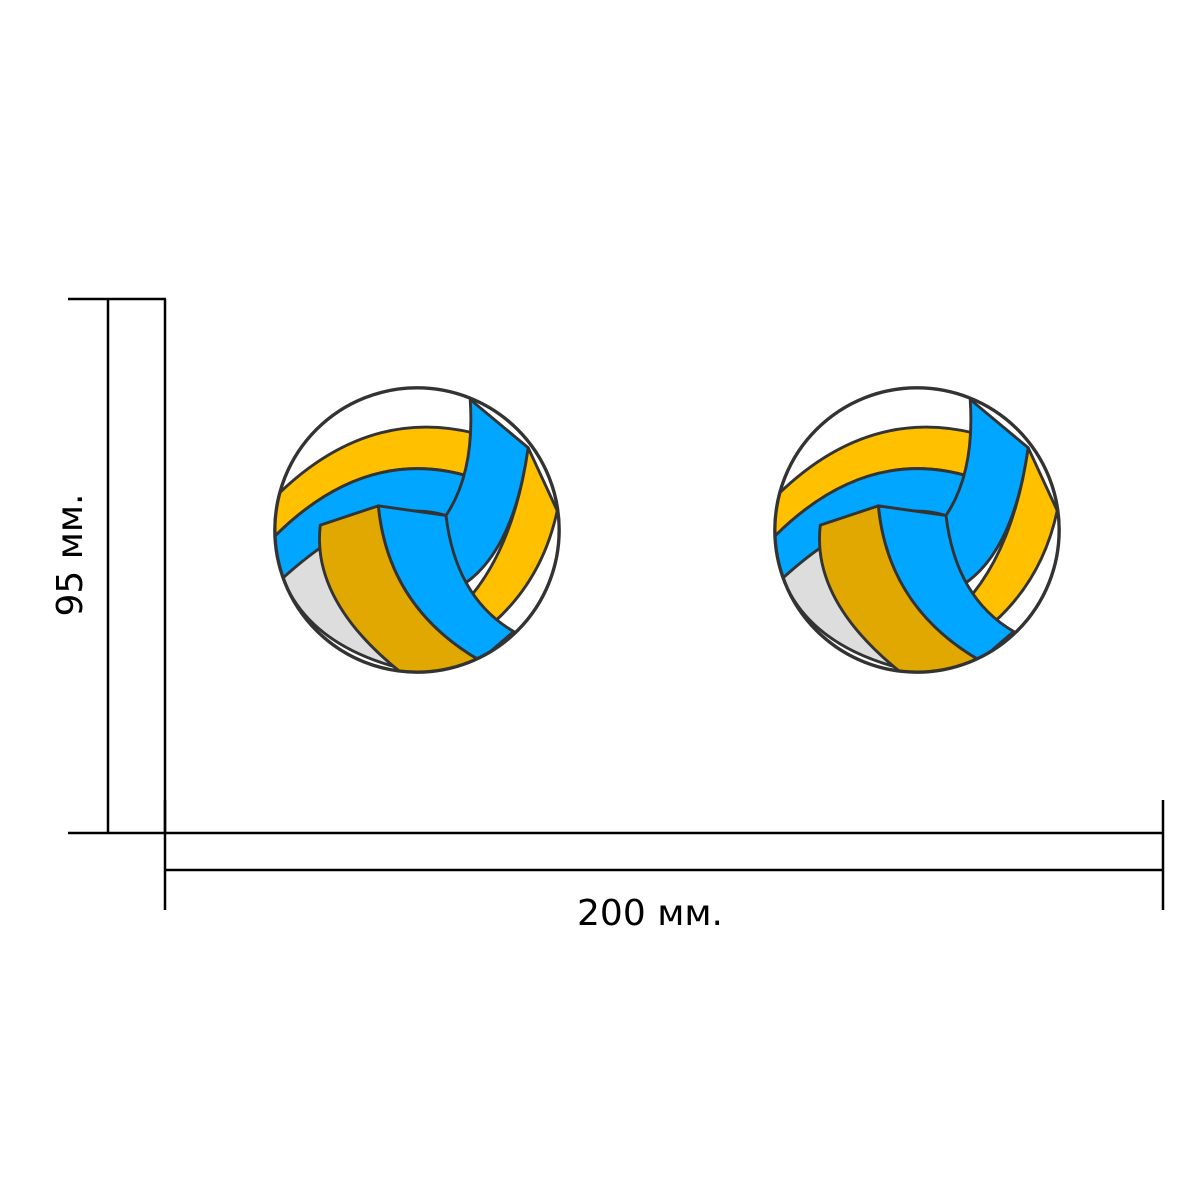 This screenshot has width=1200, height=1200. Describe the element at coordinates (910, 536) in the screenshot. I see `volleyball-right` at that location.